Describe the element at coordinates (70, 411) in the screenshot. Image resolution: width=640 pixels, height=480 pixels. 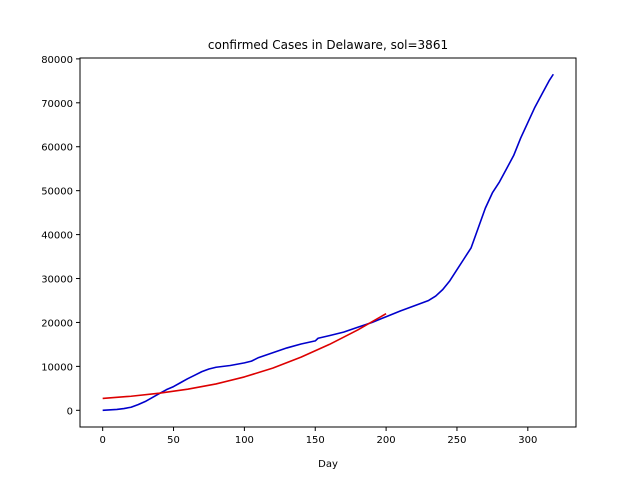
I see `y-tick-label: 0` at that location.